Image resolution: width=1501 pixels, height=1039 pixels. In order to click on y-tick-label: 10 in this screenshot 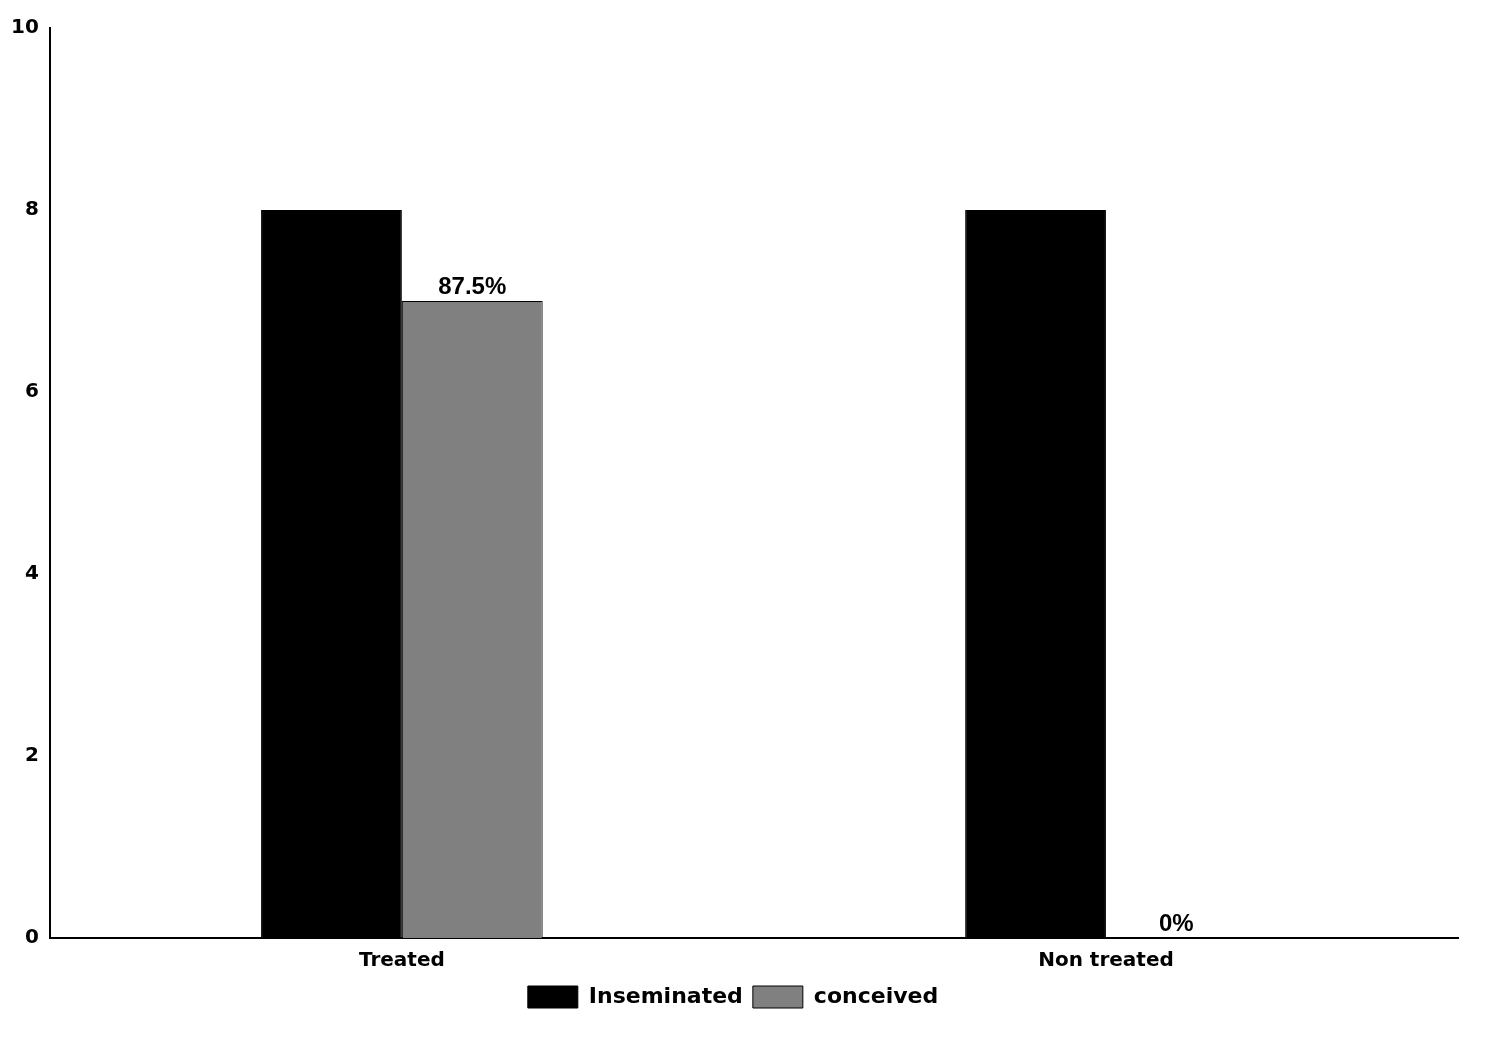, I will do `click(24, 26)`.